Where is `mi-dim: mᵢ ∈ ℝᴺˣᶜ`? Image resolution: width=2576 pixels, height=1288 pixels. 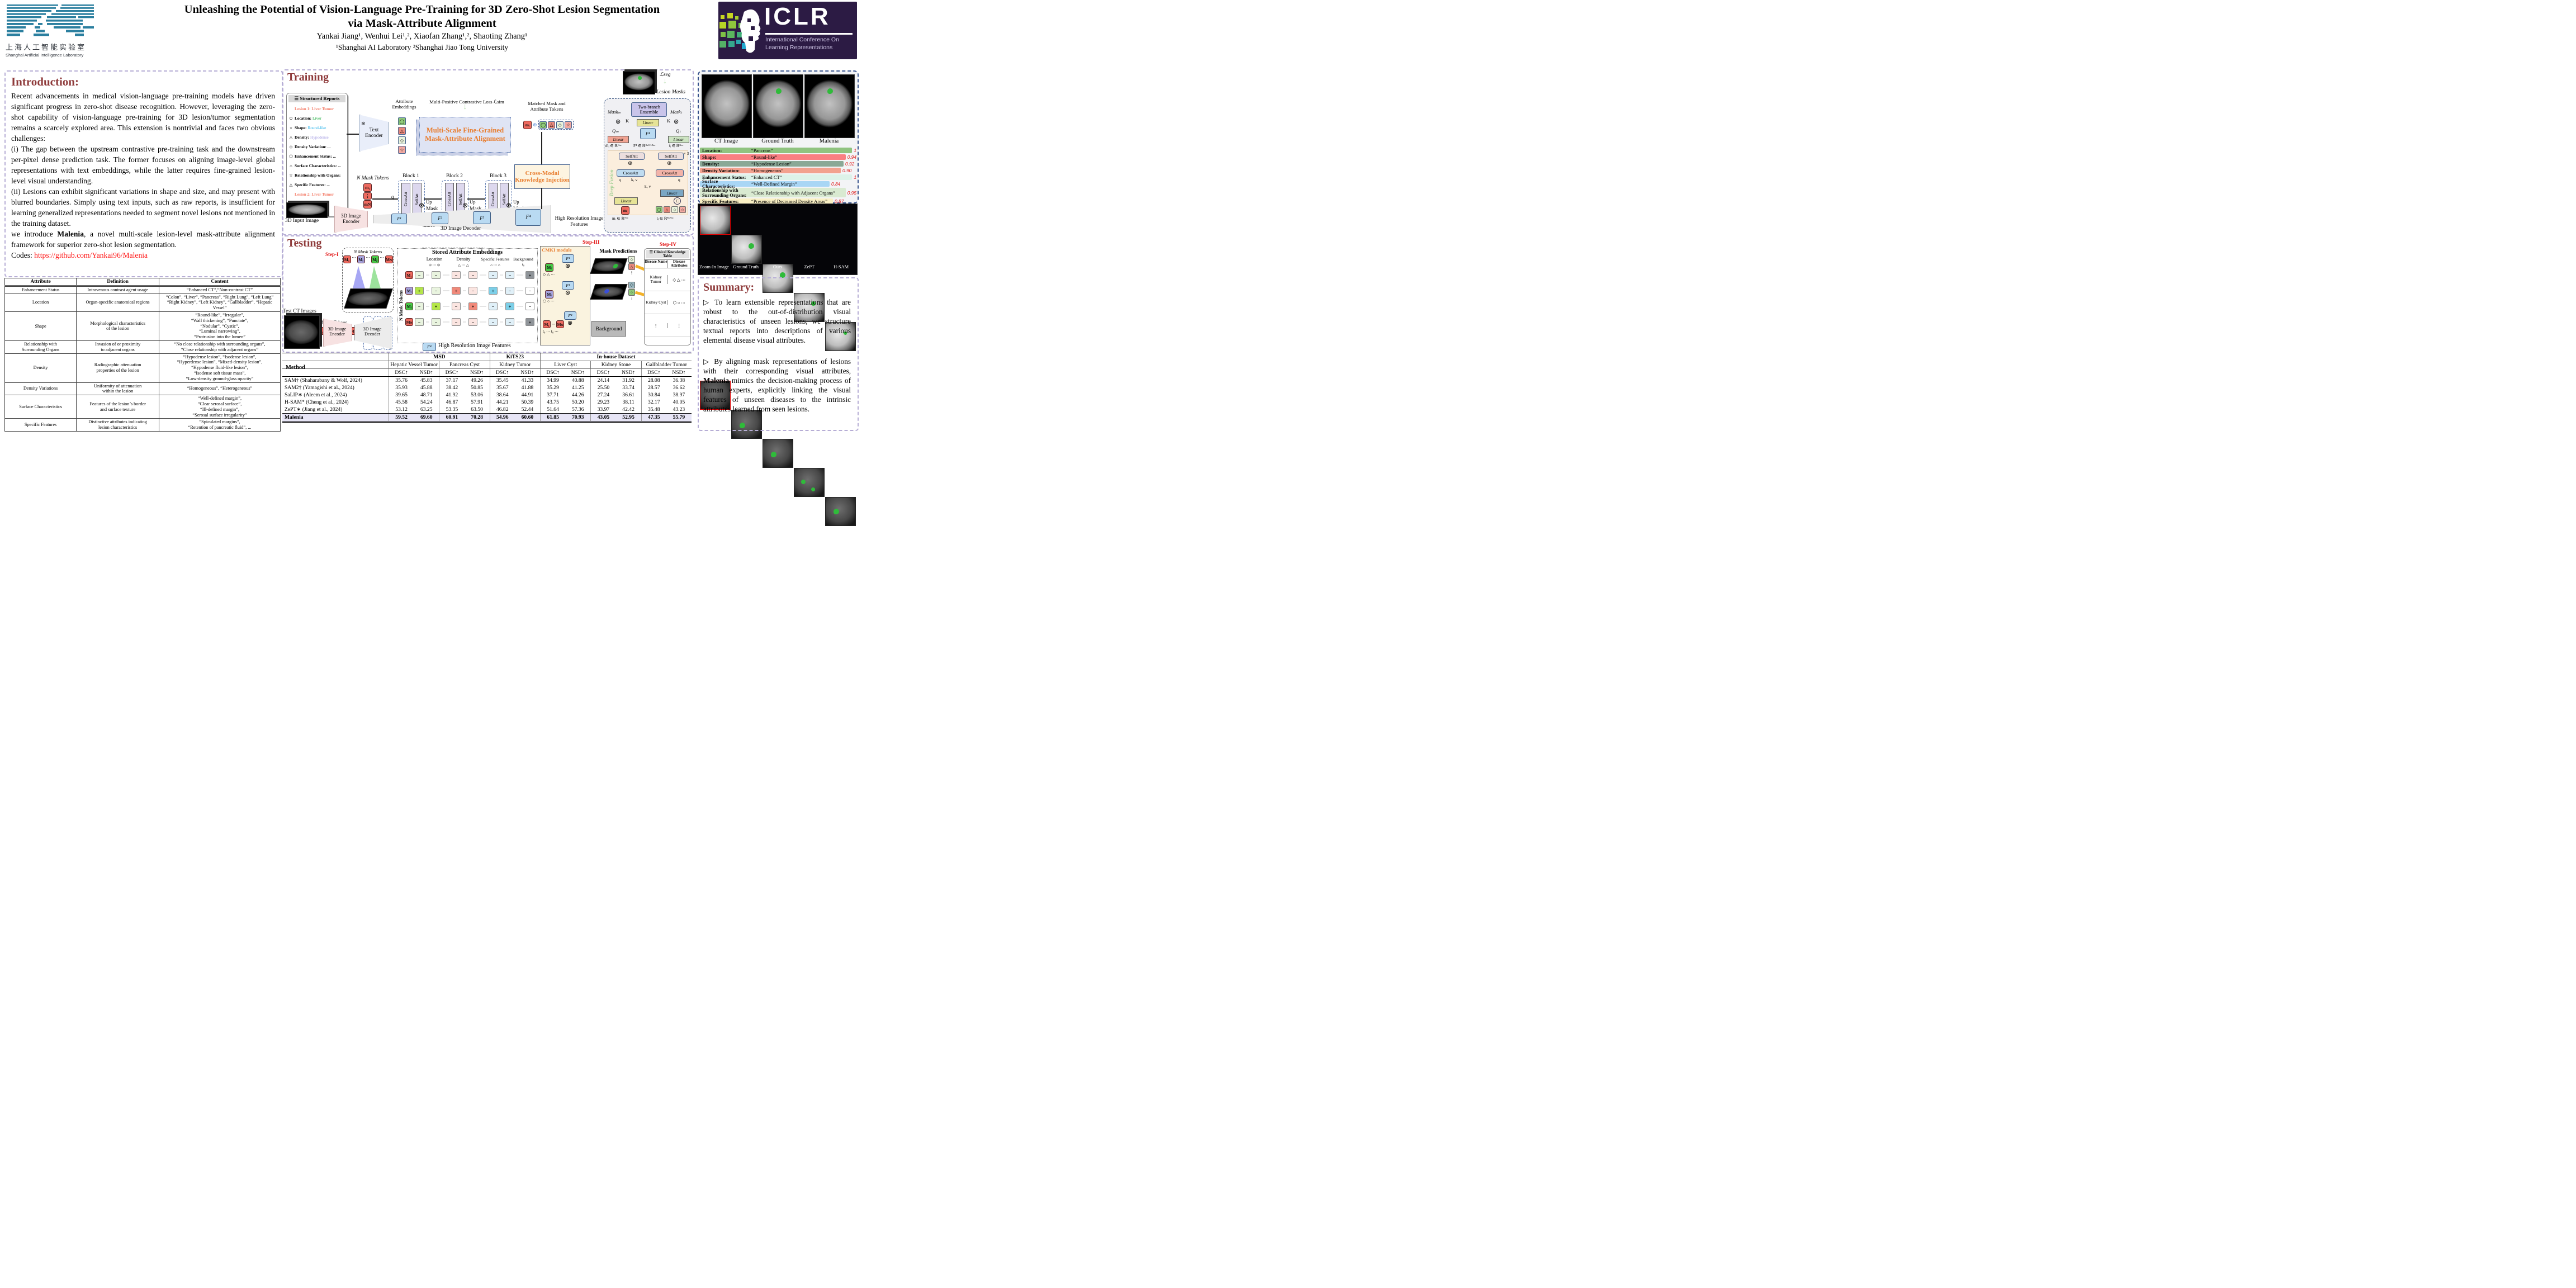 mi-dim: mᵢ ∈ ℝᴺˣᶜ is located at coordinates (620, 219).